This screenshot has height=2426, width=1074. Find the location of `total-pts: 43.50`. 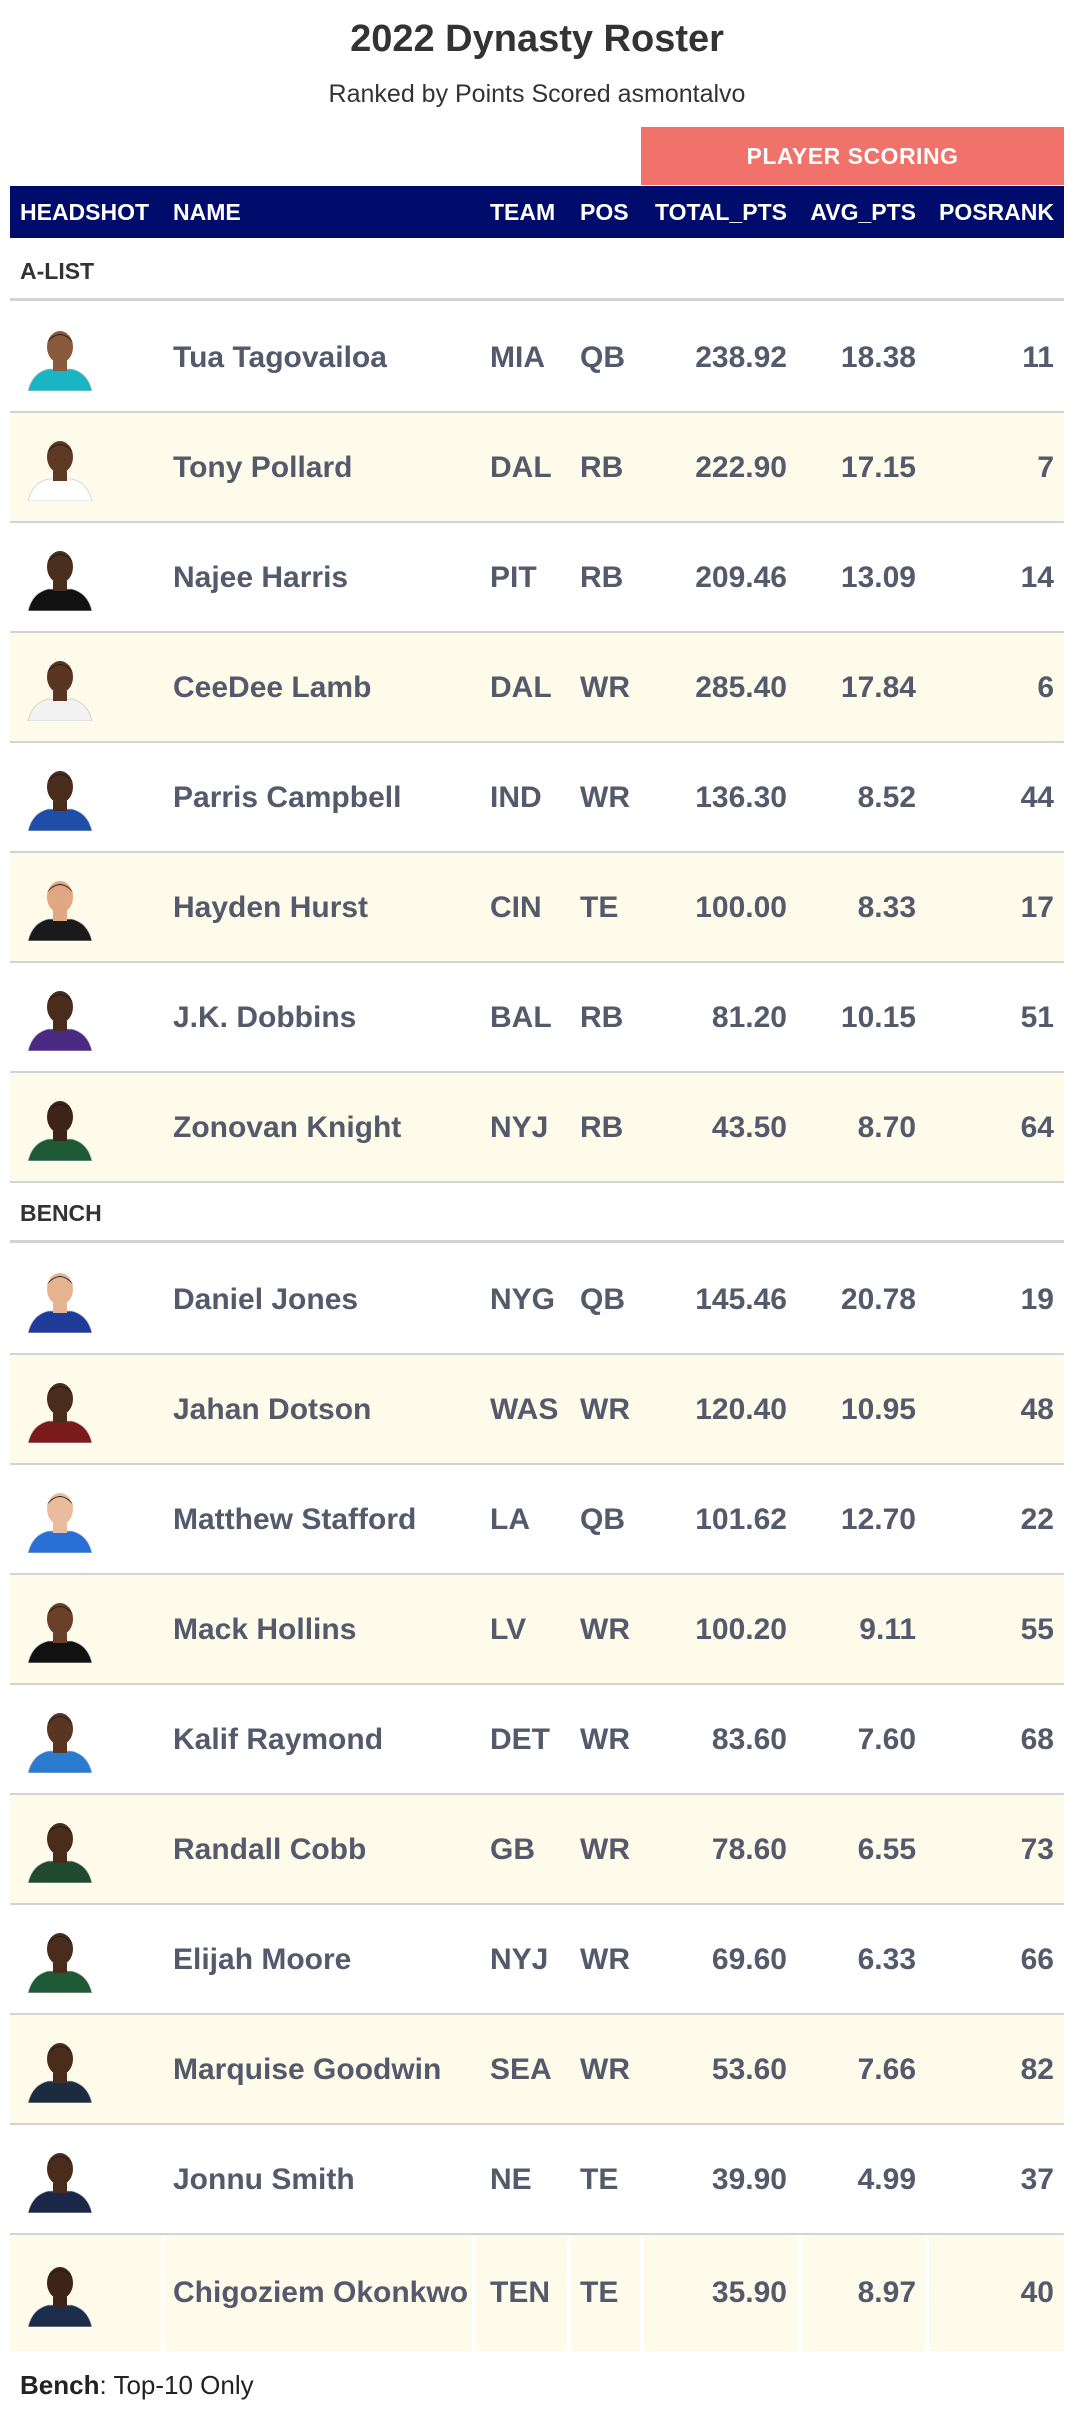

total-pts: 43.50 is located at coordinates (749, 1127).